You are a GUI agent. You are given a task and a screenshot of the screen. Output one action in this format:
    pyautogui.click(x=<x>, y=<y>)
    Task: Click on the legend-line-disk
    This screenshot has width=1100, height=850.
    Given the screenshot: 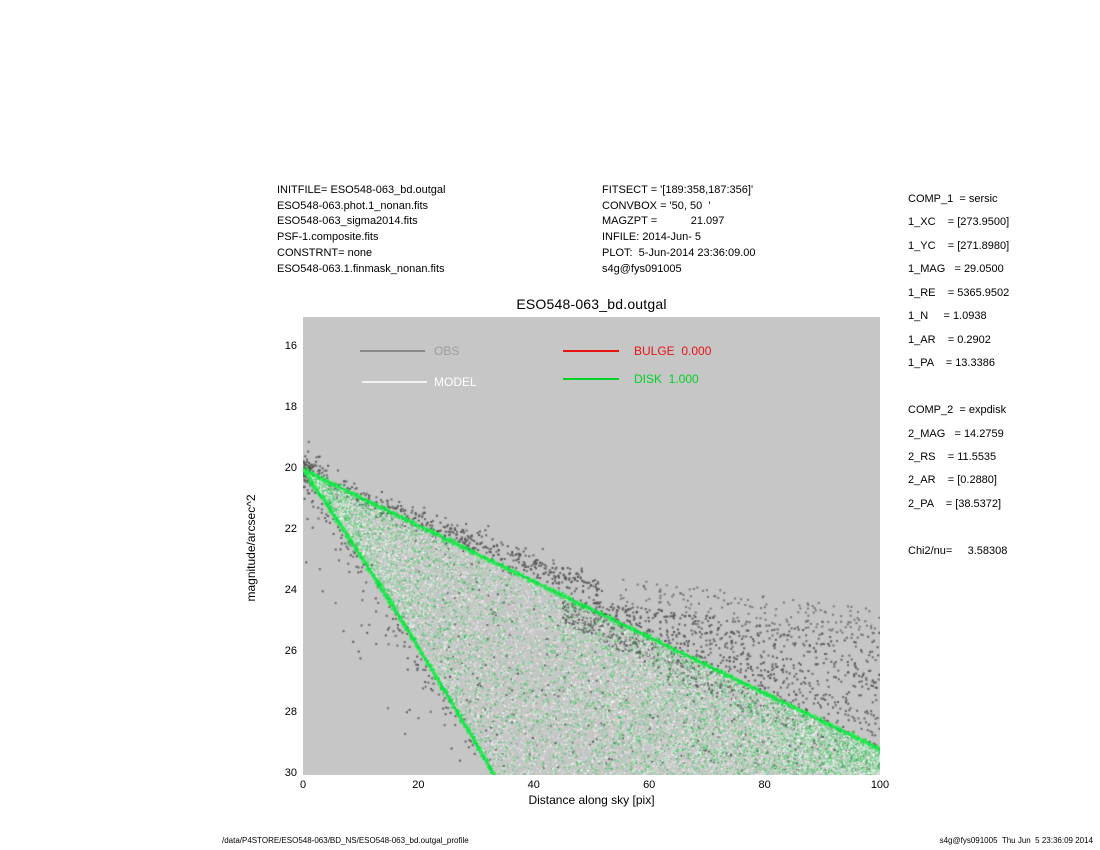 What is the action you would take?
    pyautogui.click(x=591, y=379)
    